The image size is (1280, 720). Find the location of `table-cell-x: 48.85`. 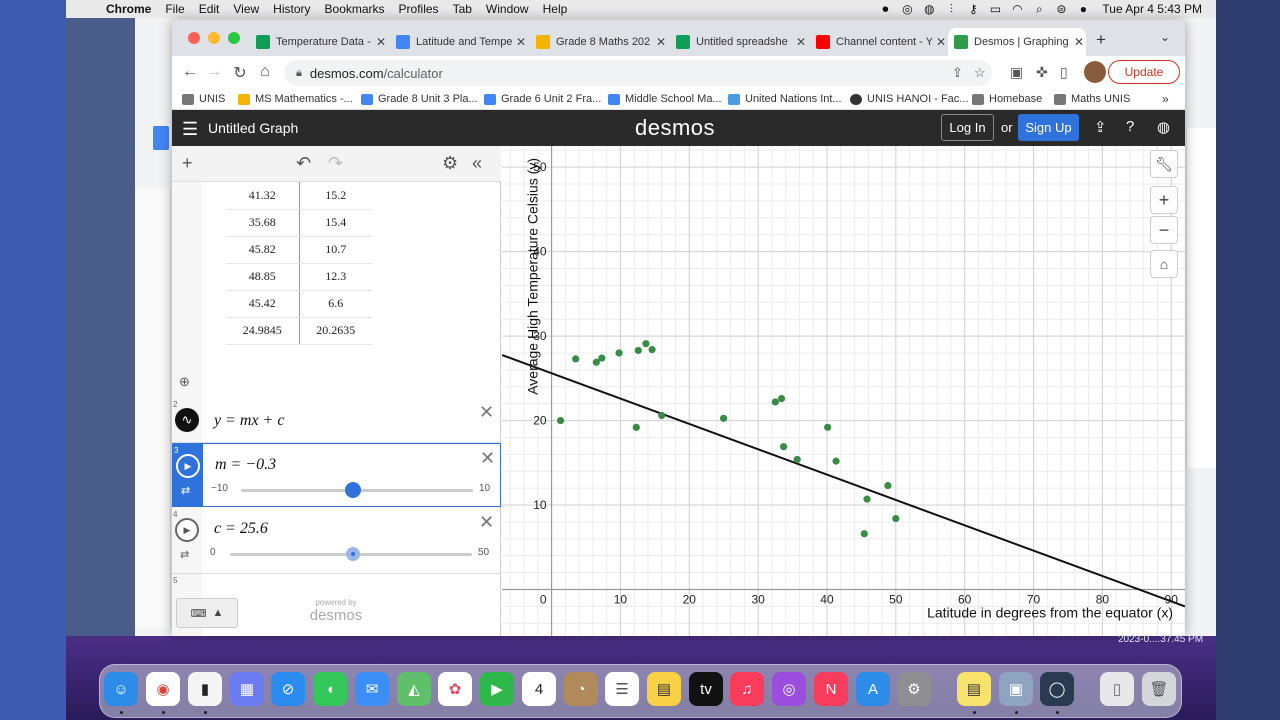

table-cell-x: 48.85 is located at coordinates (263, 277).